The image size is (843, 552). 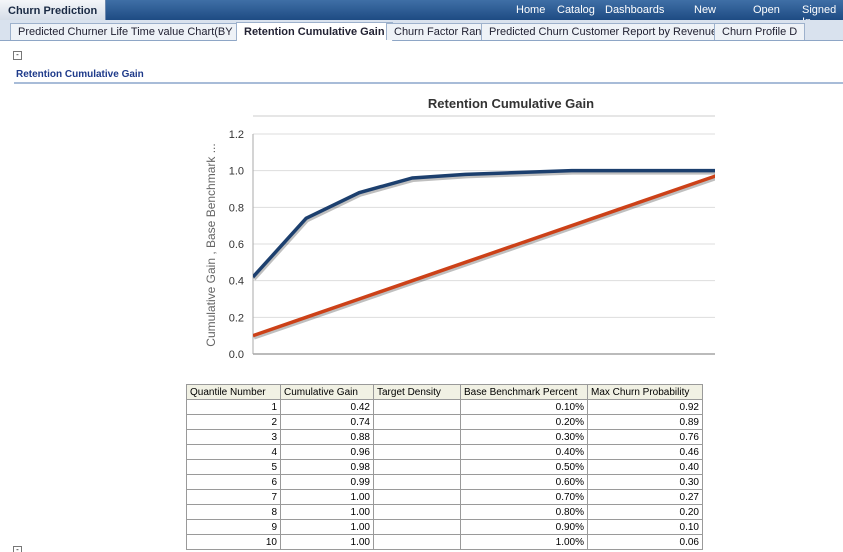 I want to click on table-cell: 0.20, so click(x=645, y=512).